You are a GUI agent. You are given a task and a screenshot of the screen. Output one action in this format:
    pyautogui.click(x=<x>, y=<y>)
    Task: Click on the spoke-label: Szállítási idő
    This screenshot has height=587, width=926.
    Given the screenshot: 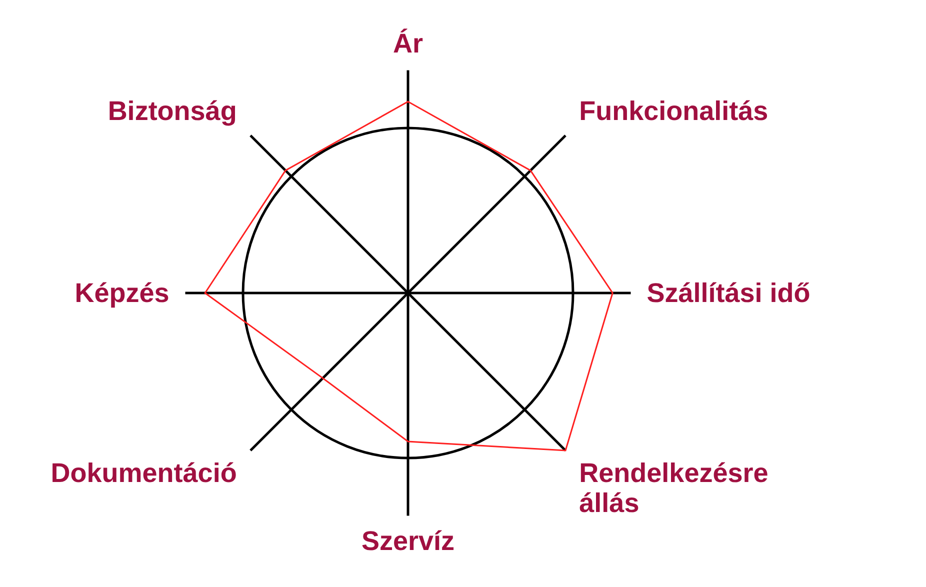 What is the action you would take?
    pyautogui.click(x=728, y=293)
    